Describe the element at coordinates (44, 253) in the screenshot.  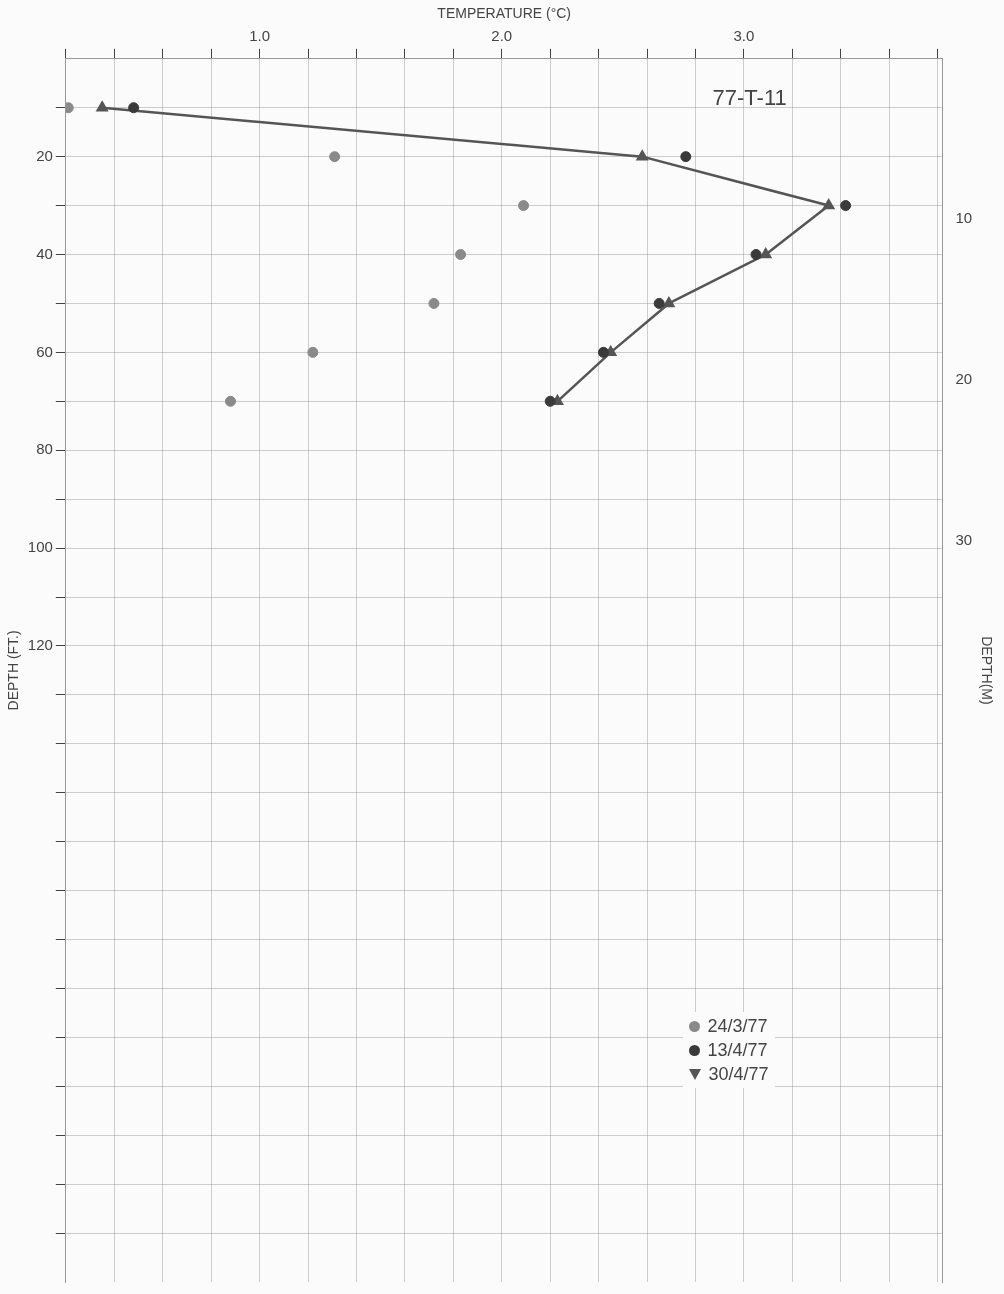
I see `y-tick-label: 40` at that location.